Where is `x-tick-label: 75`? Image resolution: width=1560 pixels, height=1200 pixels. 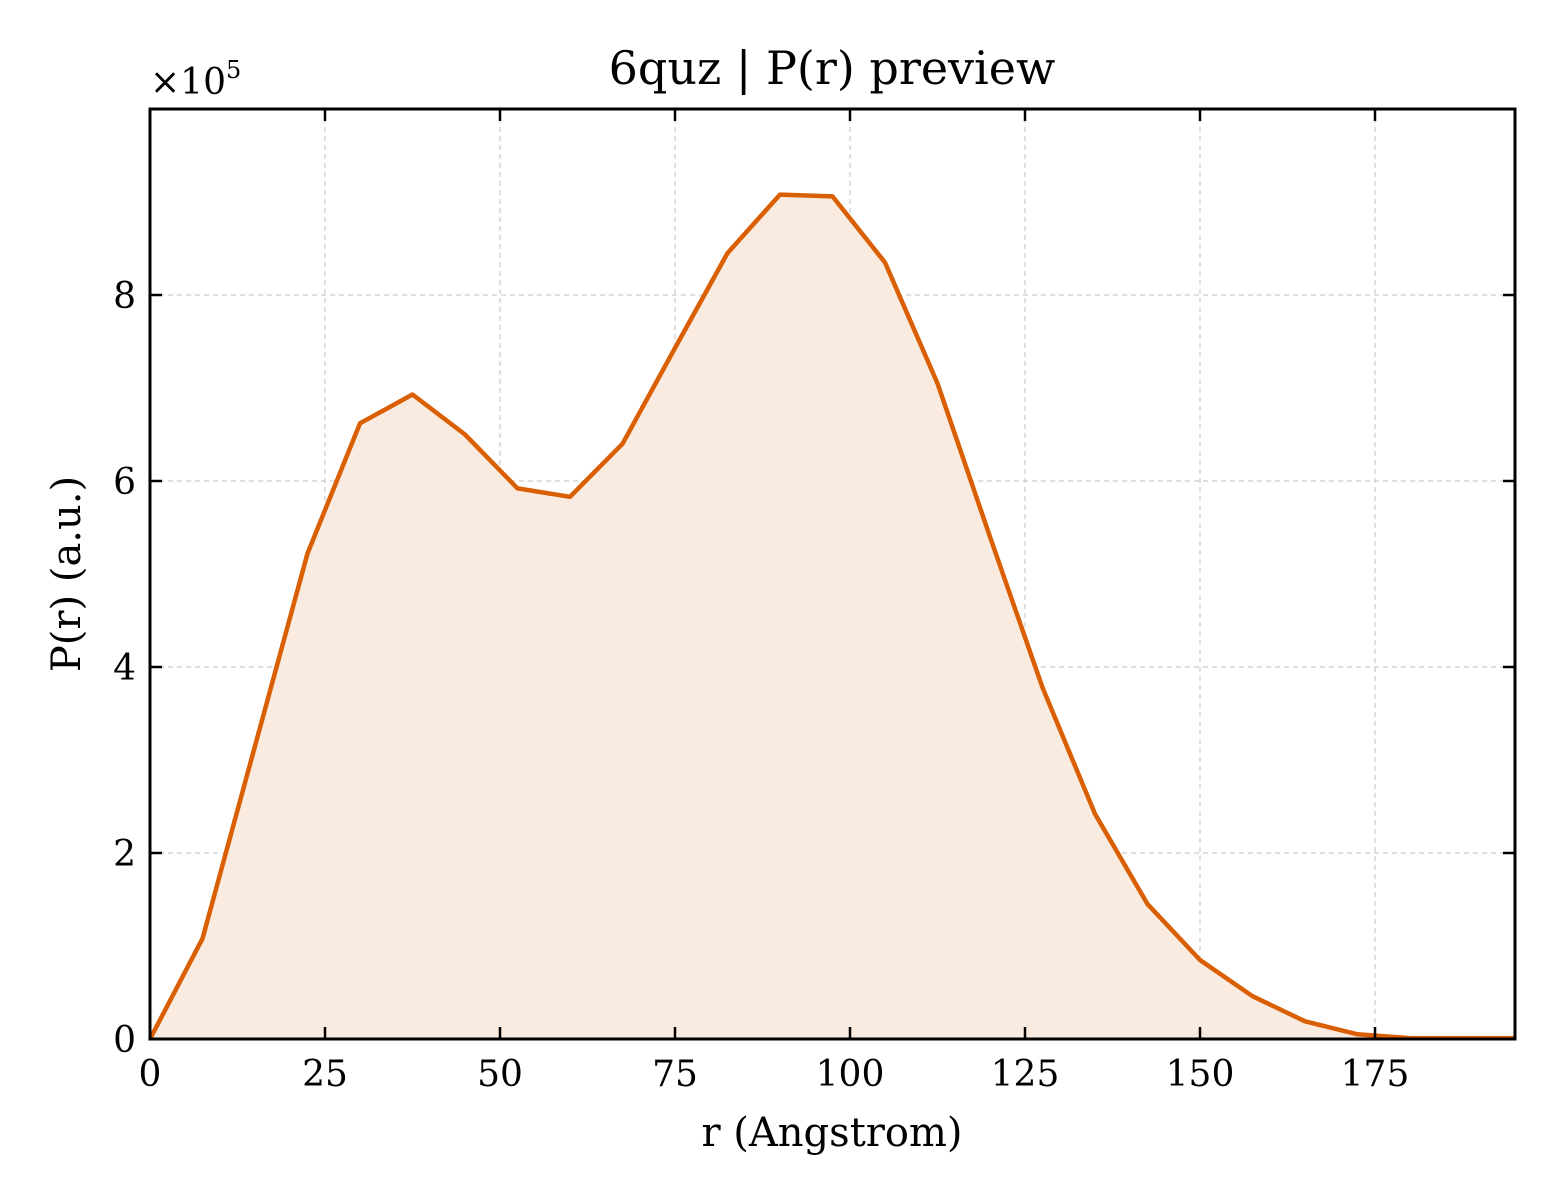
x-tick-label: 75 is located at coordinates (675, 1074).